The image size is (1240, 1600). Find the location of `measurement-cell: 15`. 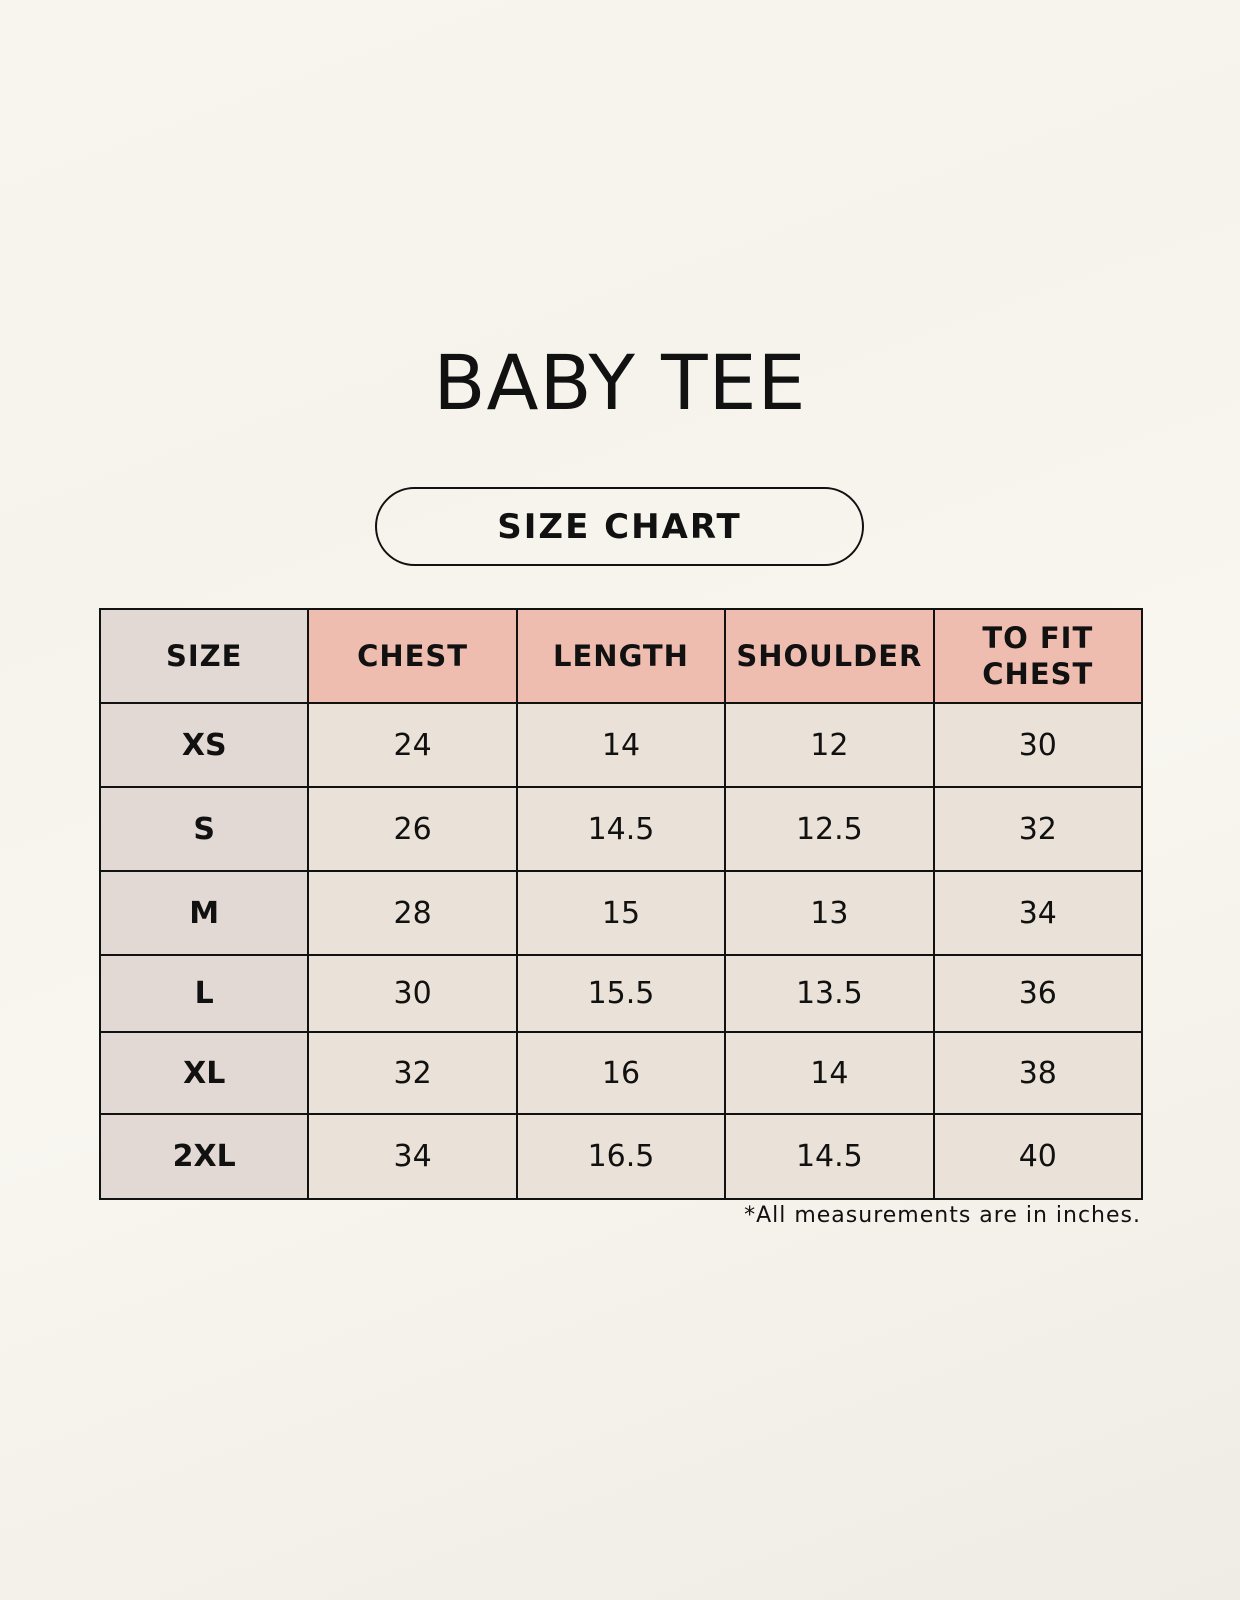

measurement-cell: 15 is located at coordinates (621, 913).